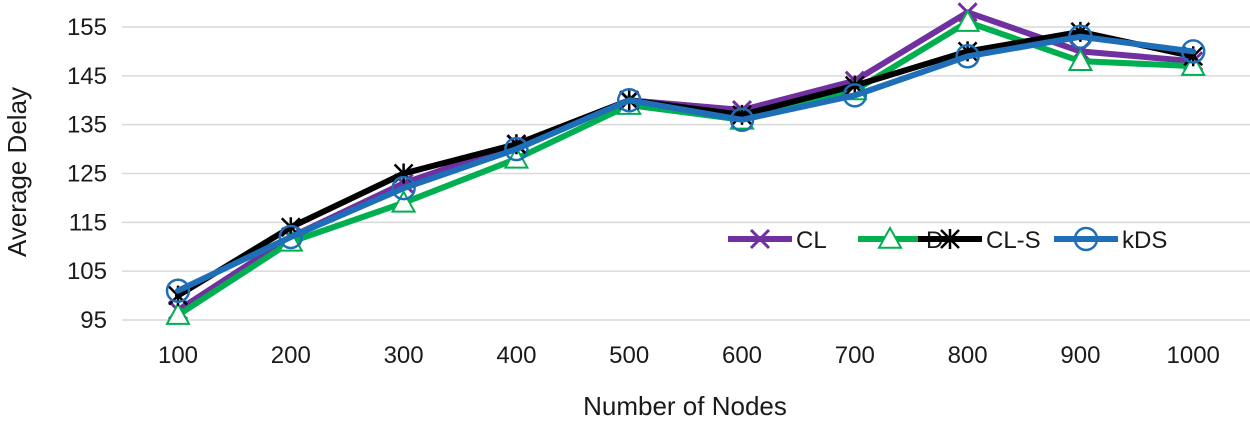 The width and height of the screenshot is (1250, 423). I want to click on legend-label: CL-S, so click(1013, 240).